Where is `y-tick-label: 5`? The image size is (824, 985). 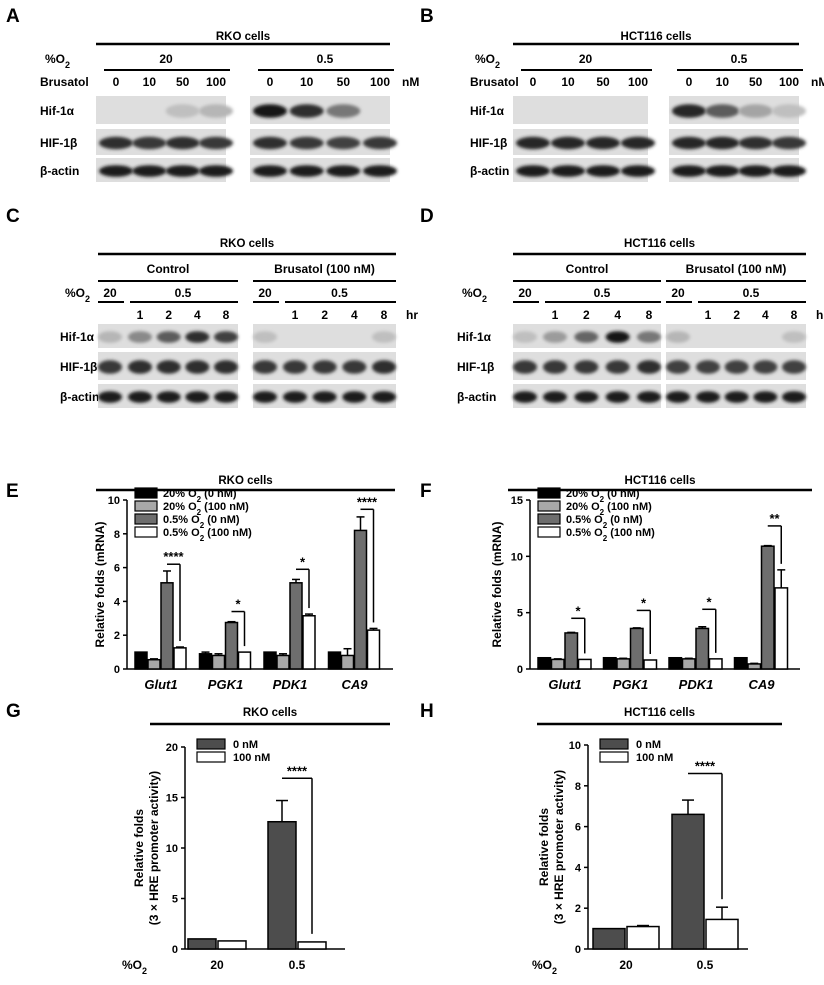 y-tick-label: 5 is located at coordinates (520, 614).